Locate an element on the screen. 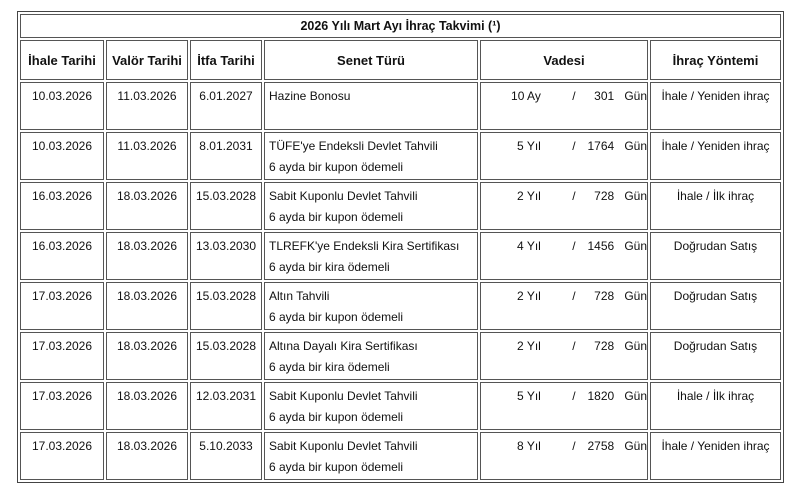 The image size is (808, 502). table-title: 2026 Yılı Mart Ayı İhraç Takvimi (¹) is located at coordinates (400, 26).